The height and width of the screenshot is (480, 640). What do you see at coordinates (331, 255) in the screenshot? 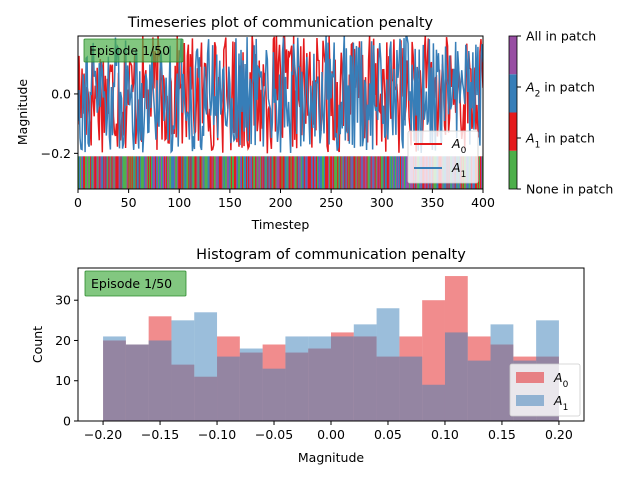
I see `histogram-title: Histogram of communication penalty` at bounding box center [331, 255].